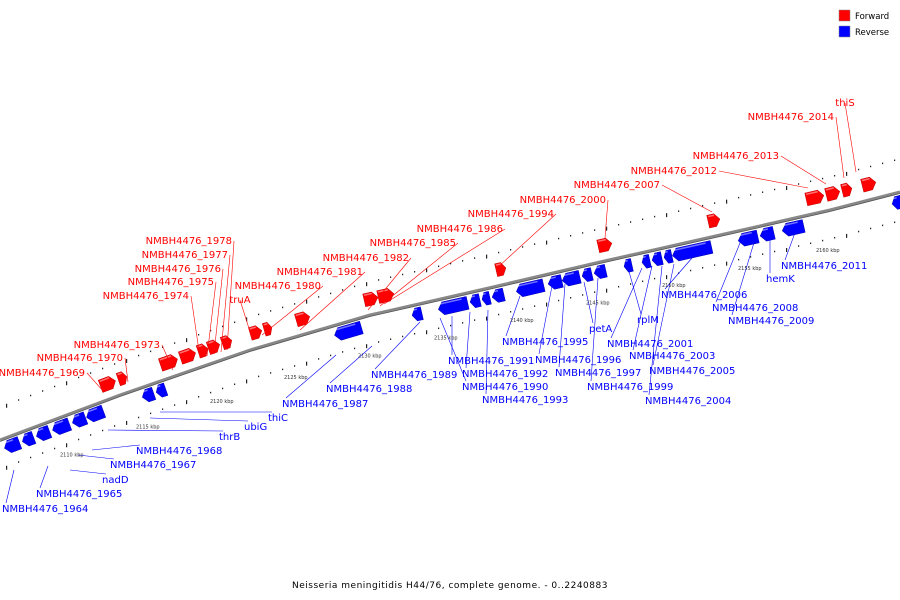  I want to click on legend-reverse-swatch, so click(844, 31).